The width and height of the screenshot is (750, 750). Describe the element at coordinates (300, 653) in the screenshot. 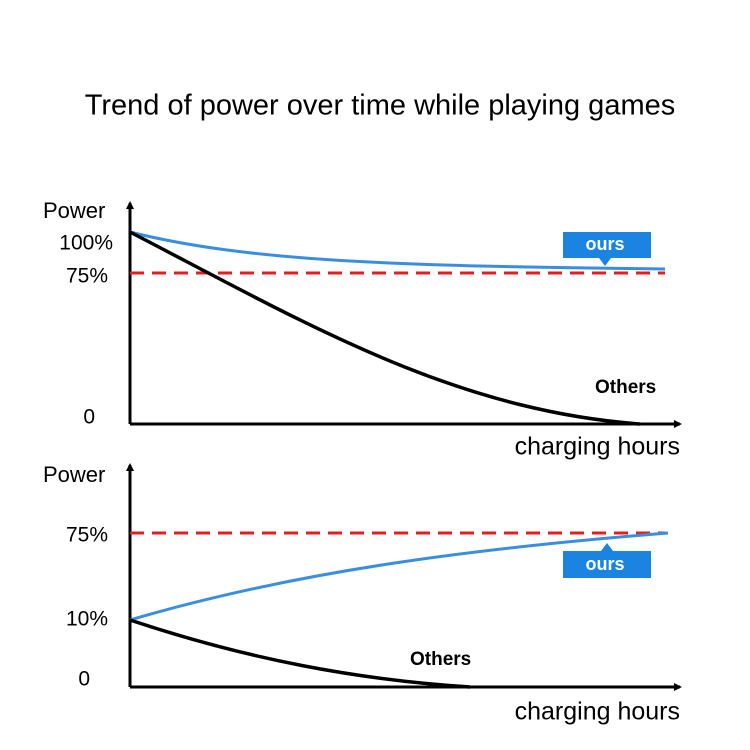

I see `others-curve` at that location.